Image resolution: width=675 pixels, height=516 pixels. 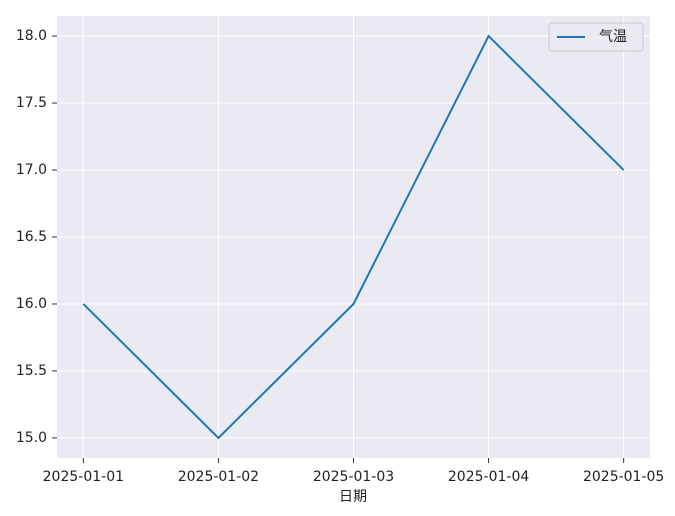 I want to click on x-tick-label: 2025-01-03, so click(x=353, y=477).